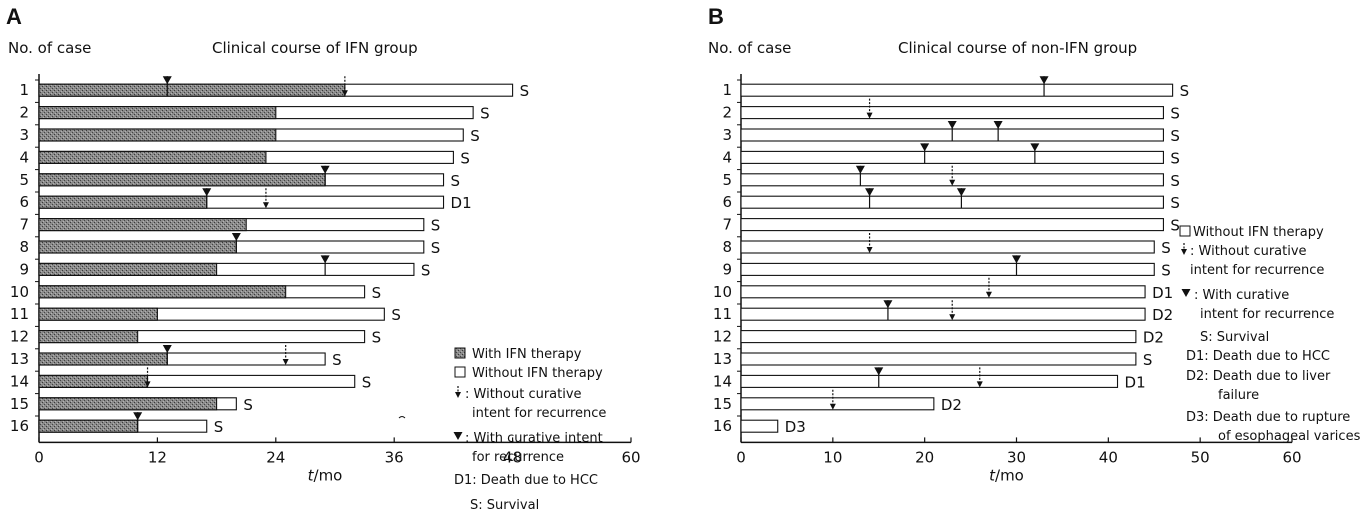 The image size is (1371, 528). What do you see at coordinates (1238, 395) in the screenshot?
I see `legend-text: failure` at bounding box center [1238, 395].